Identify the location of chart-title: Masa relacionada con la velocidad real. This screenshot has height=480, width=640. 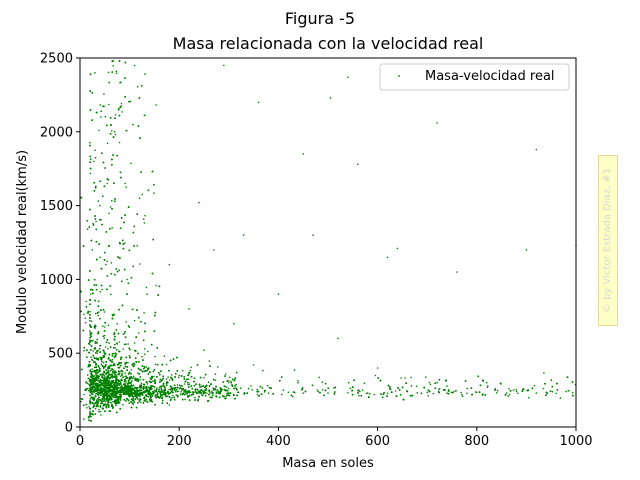
(328, 43).